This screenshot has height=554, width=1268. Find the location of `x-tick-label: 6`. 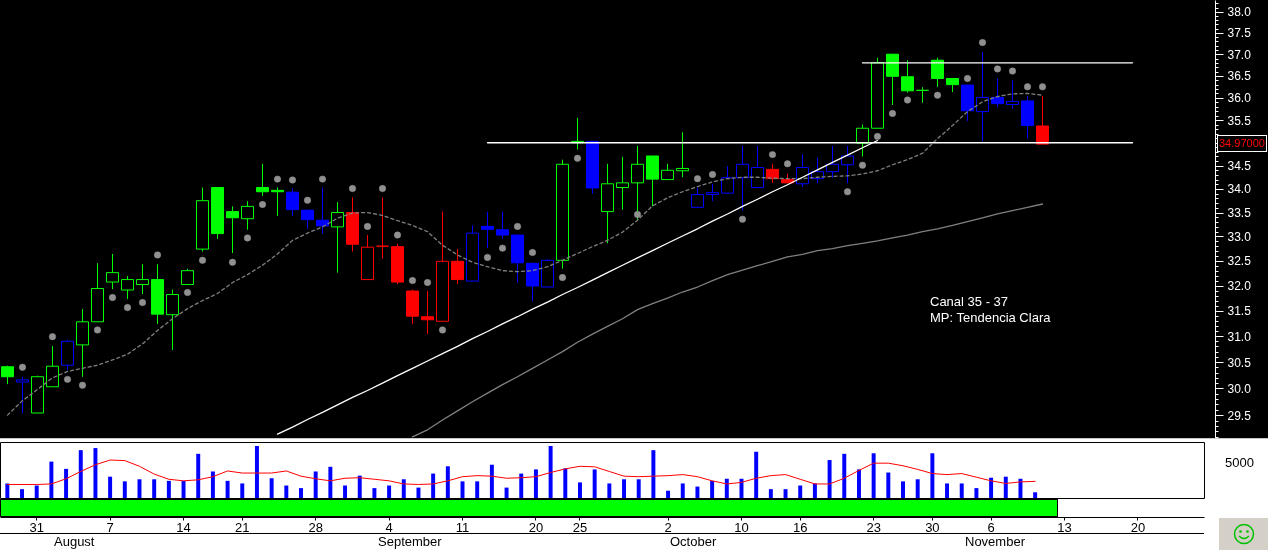

x-tick-label: 6 is located at coordinates (991, 527).